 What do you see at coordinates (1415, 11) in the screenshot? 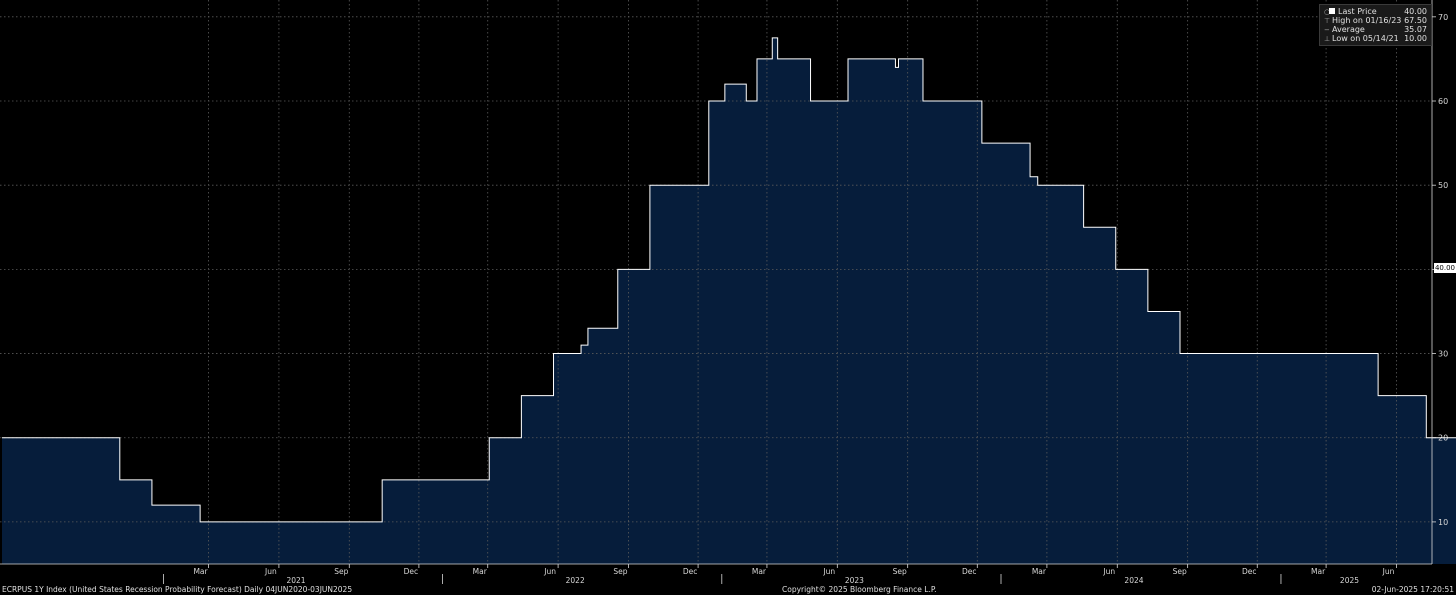
I see `legend-value: 40.00` at bounding box center [1415, 11].